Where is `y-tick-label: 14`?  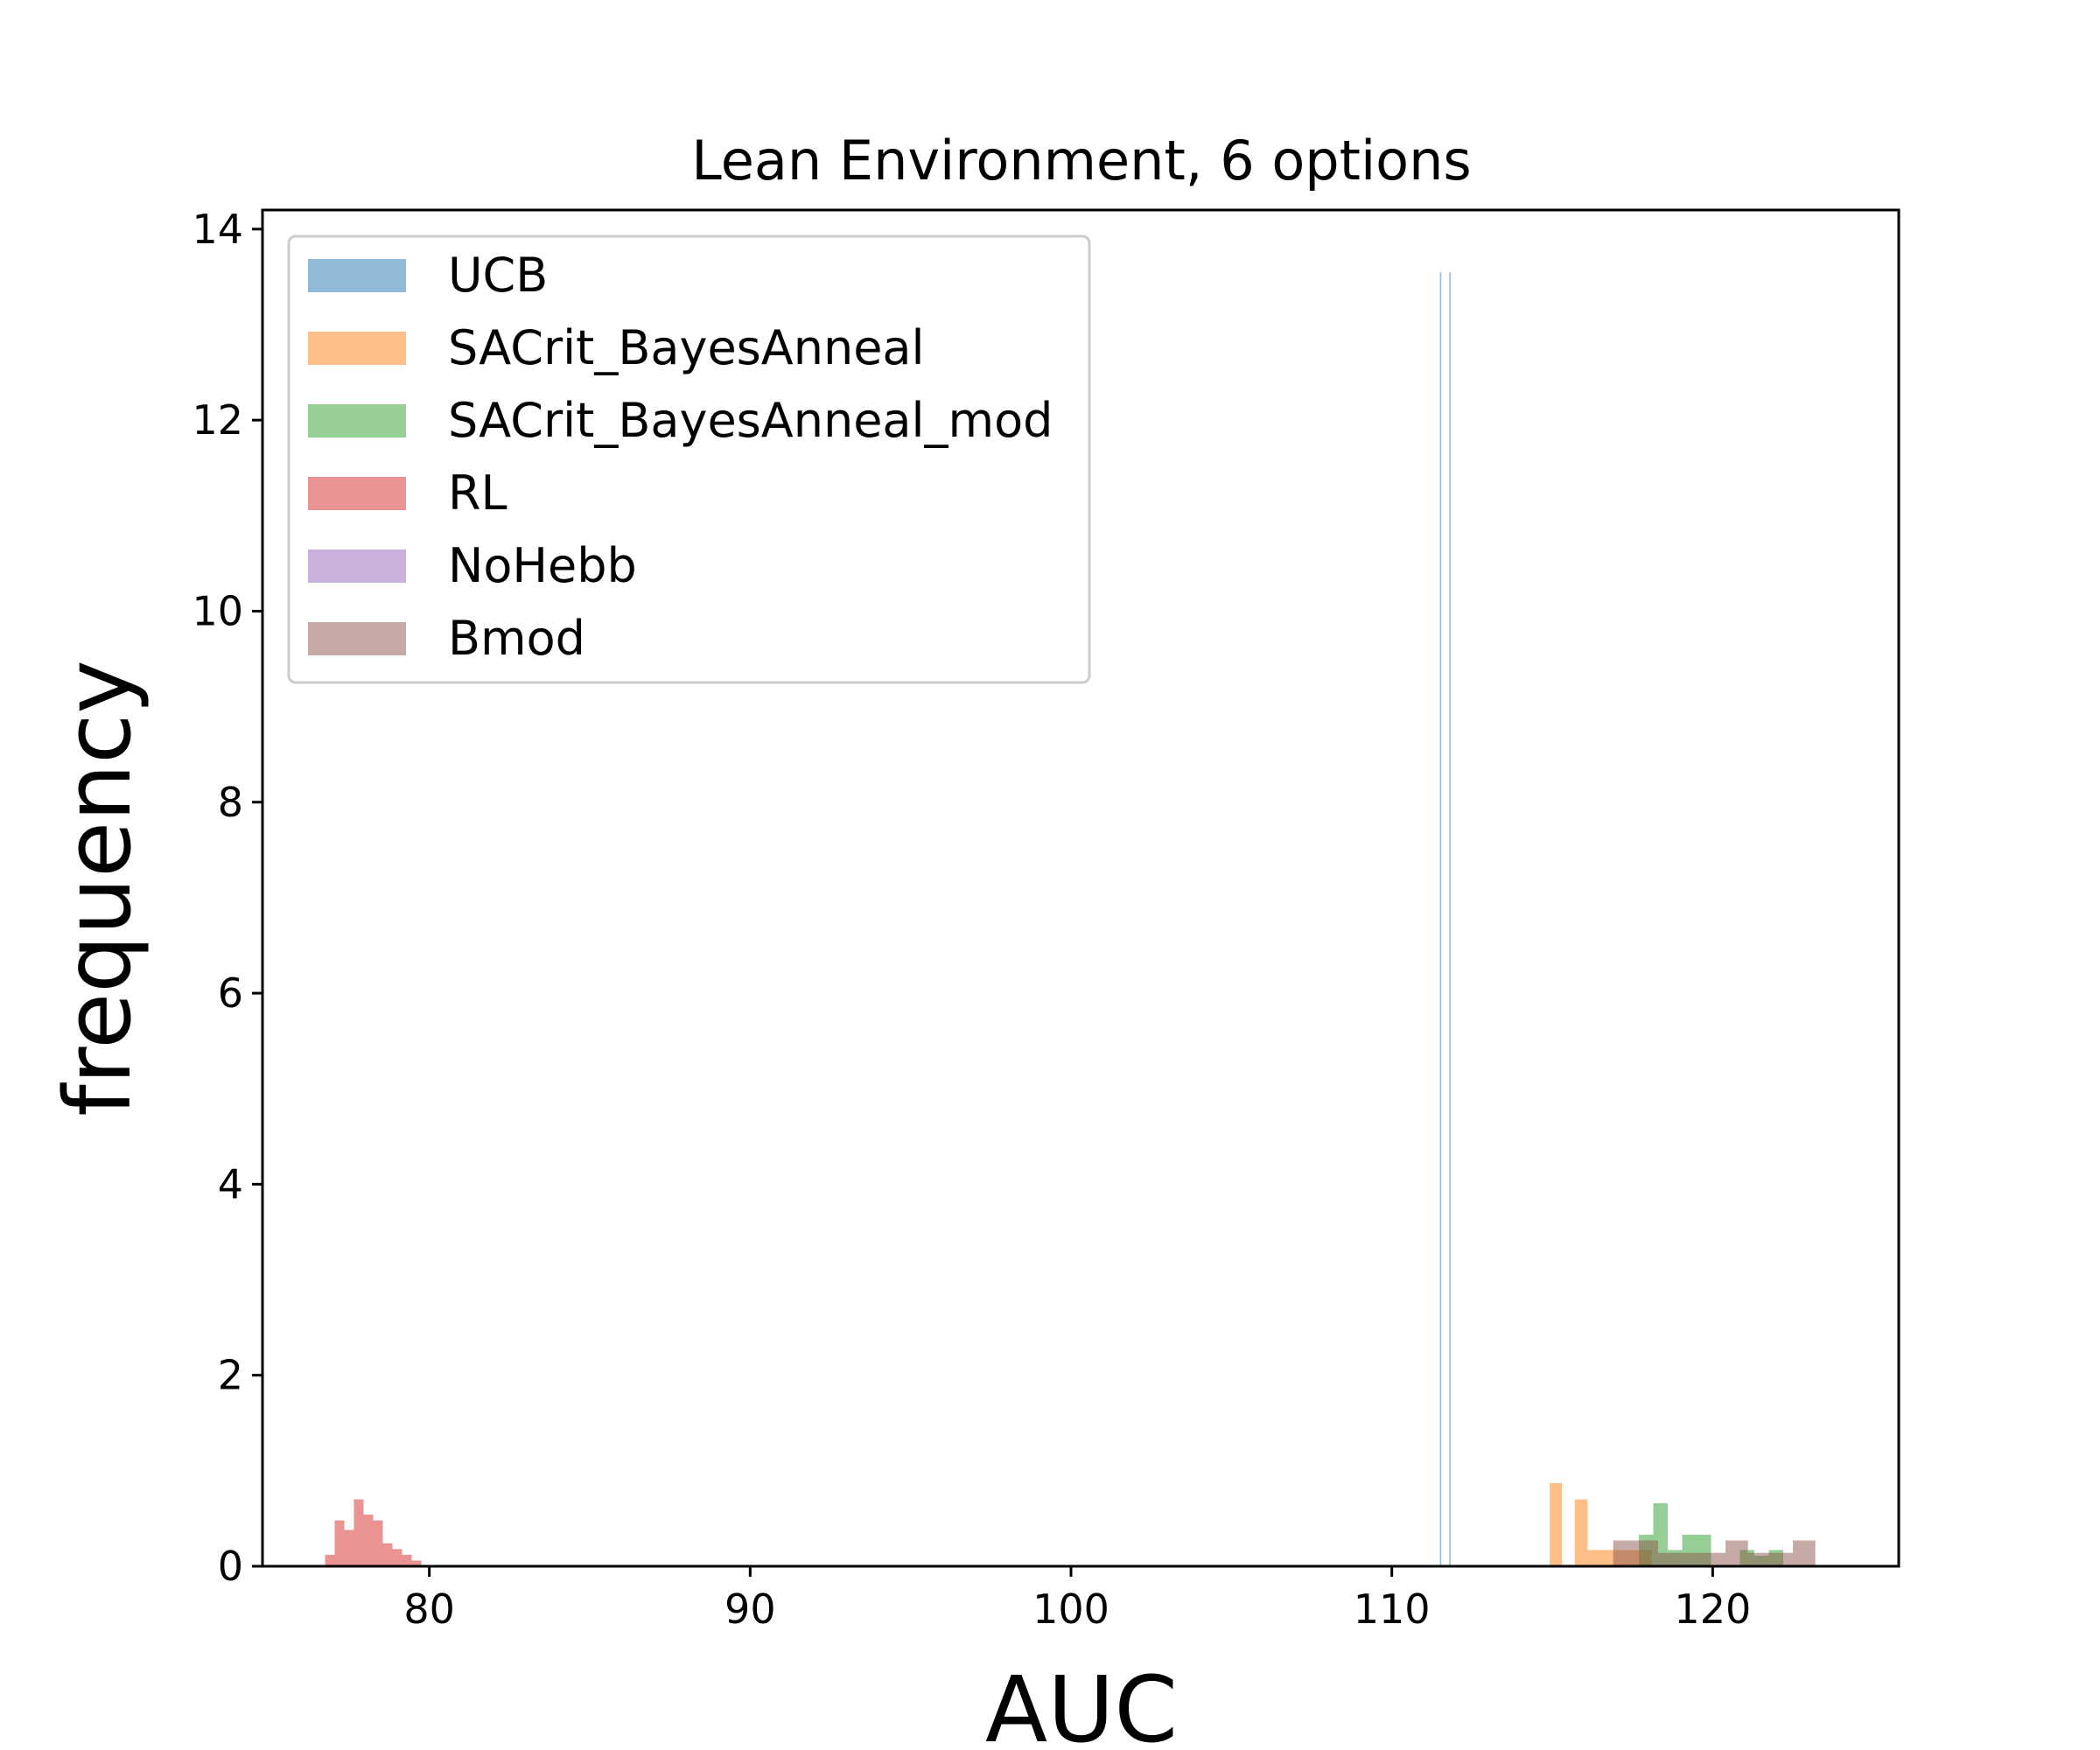
y-tick-label: 14 is located at coordinates (217, 229).